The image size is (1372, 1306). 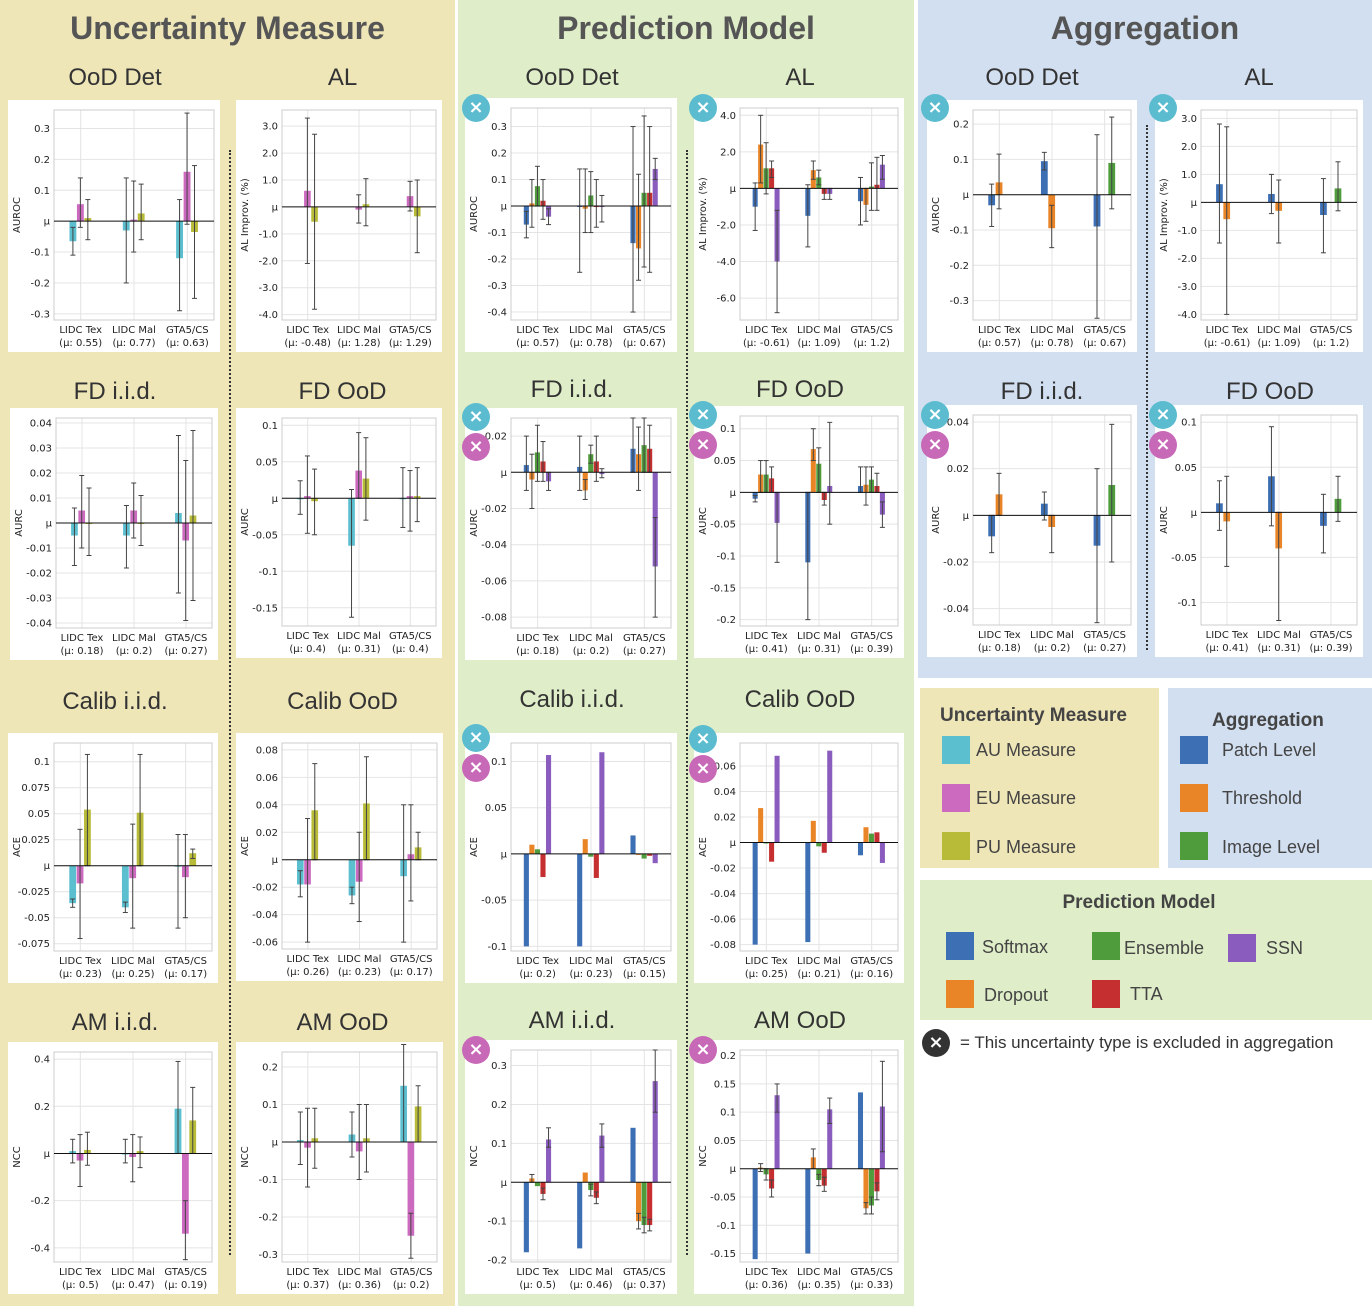 What do you see at coordinates (819, 343) in the screenshot?
I see `x-tick-mu: (μ: 1.09)` at bounding box center [819, 343].